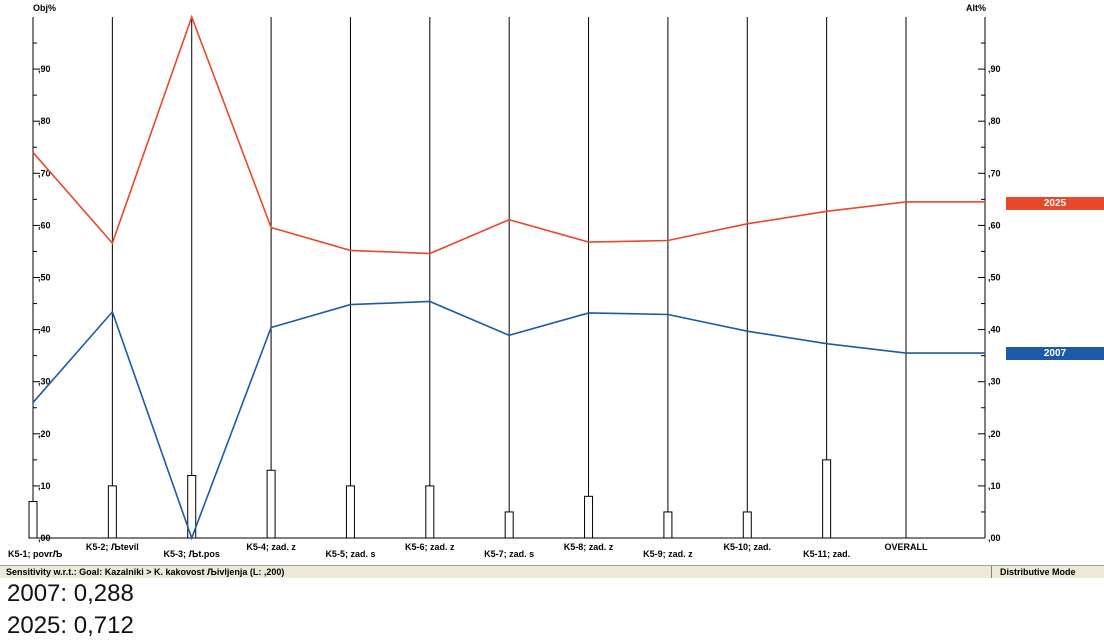 The width and height of the screenshot is (1104, 644). I want to click on alt-2007-label: 2007, so click(1055, 353).